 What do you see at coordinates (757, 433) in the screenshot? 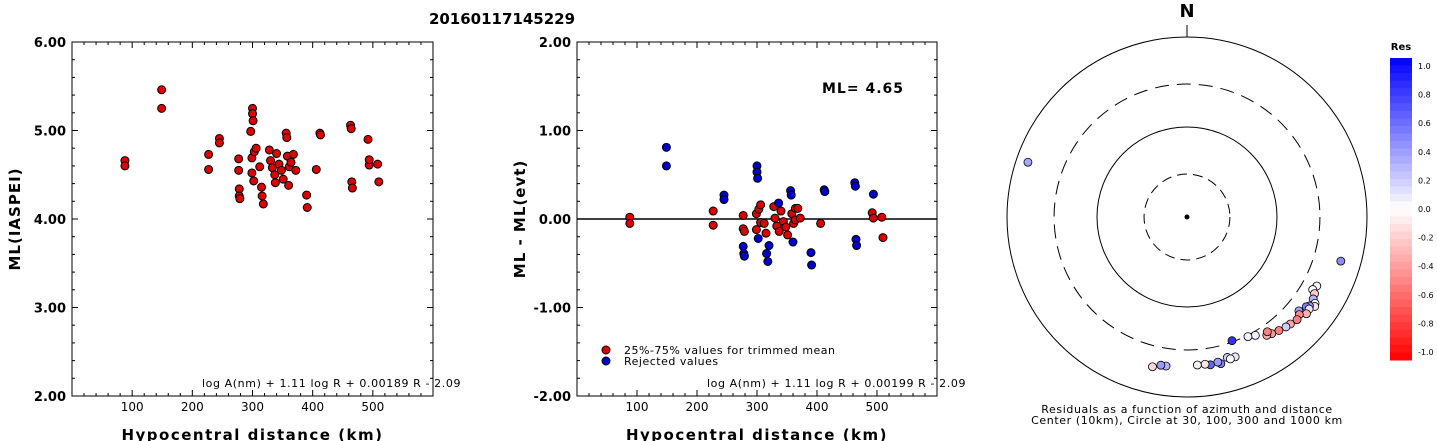
I see `x-axis-label: Hypocentral distance (km)` at bounding box center [757, 433].